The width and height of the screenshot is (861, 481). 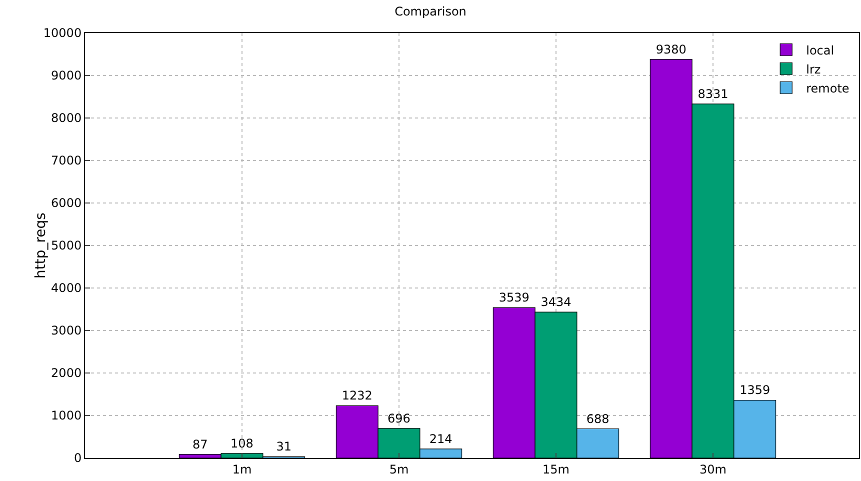 What do you see at coordinates (357, 395) in the screenshot?
I see `data-label: 1232` at bounding box center [357, 395].